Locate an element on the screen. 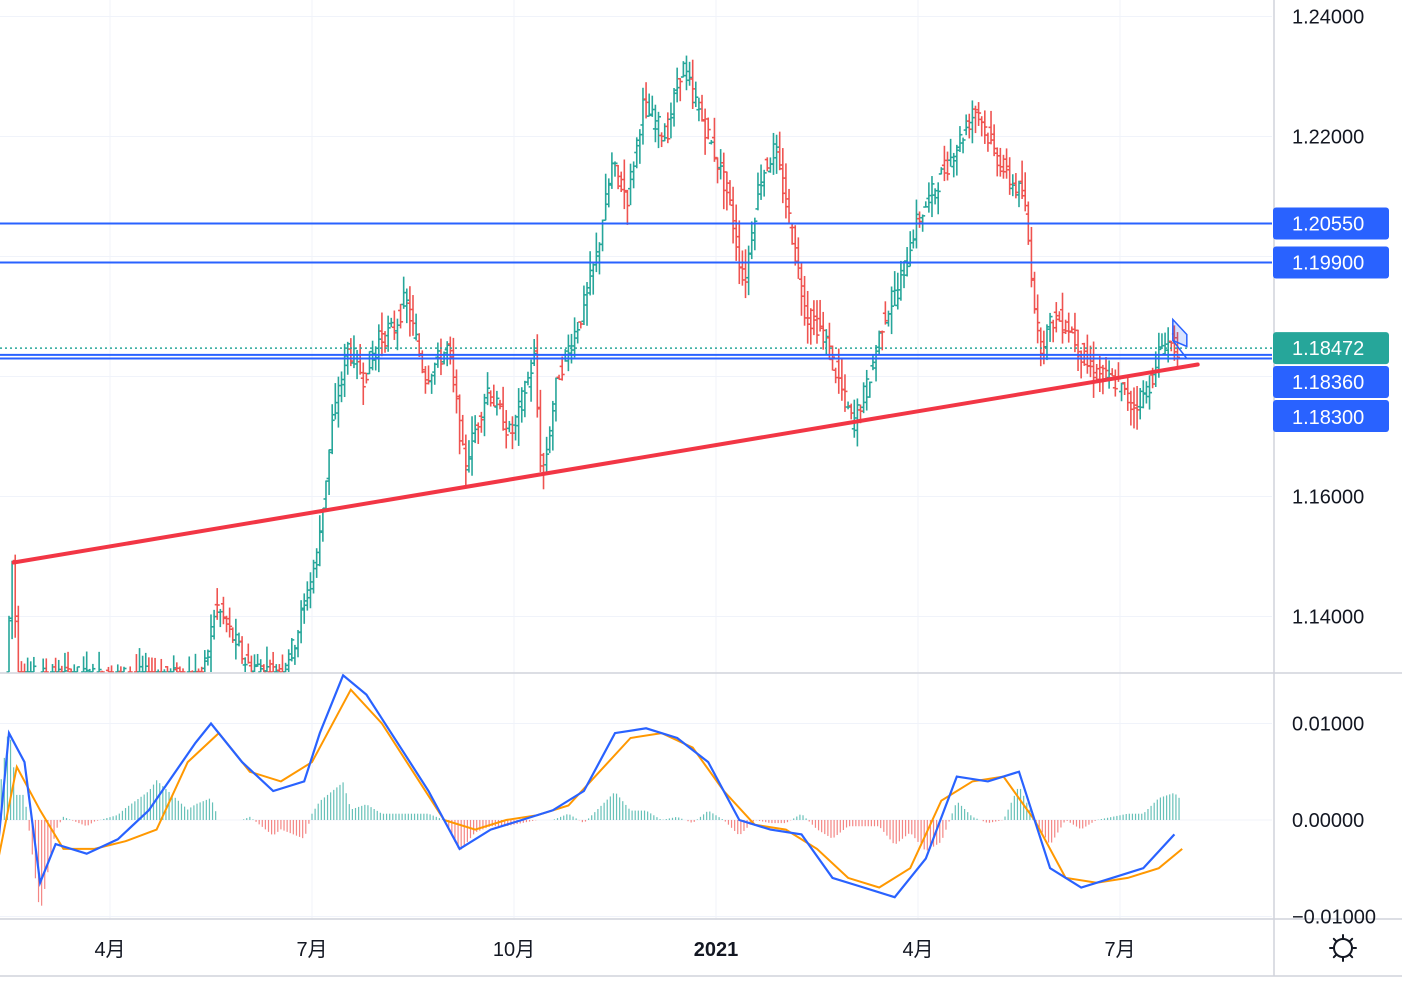 Image resolution: width=1402 pixels, height=986 pixels. settings-gear-icon is located at coordinates (1343, 948).